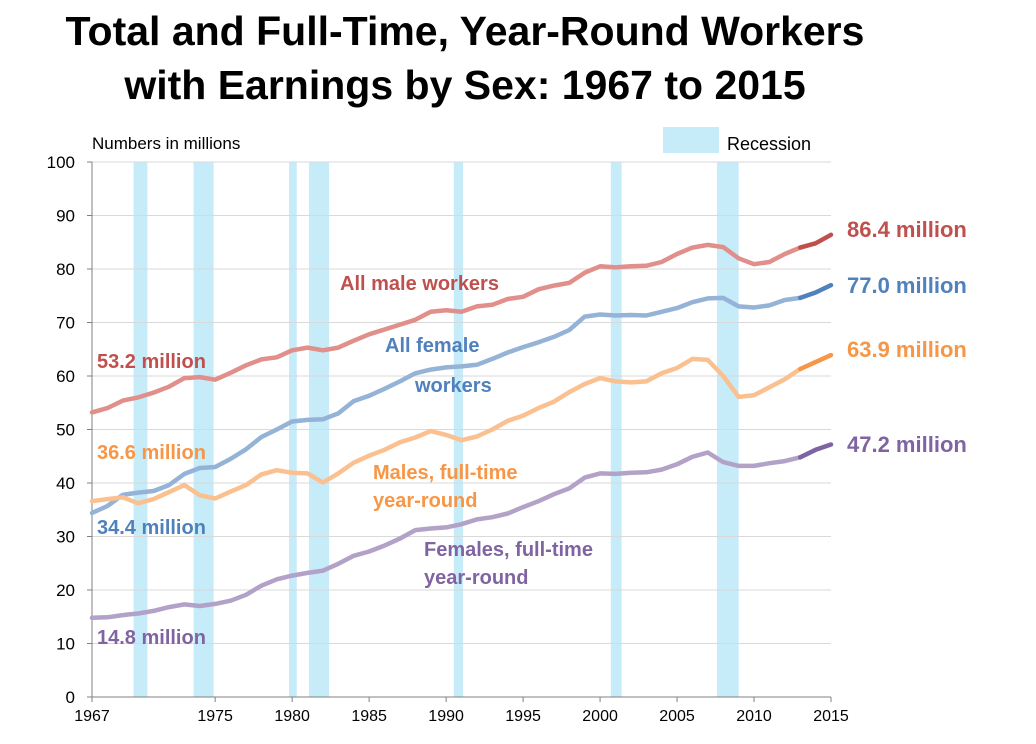 Image resolution: width=1036 pixels, height=744 pixels. I want to click on x-tick-label: 2000, so click(600, 716).